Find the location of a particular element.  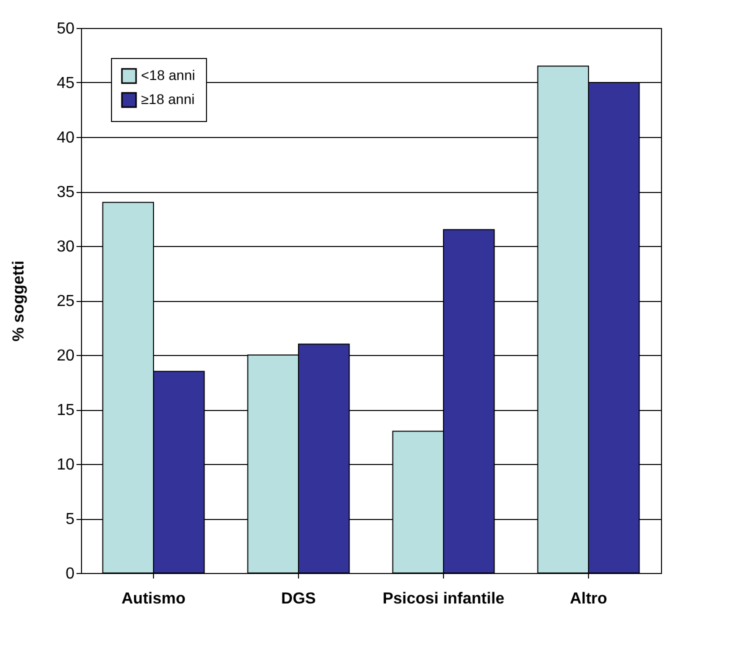

y-tick-label: 5 is located at coordinates (70, 519).